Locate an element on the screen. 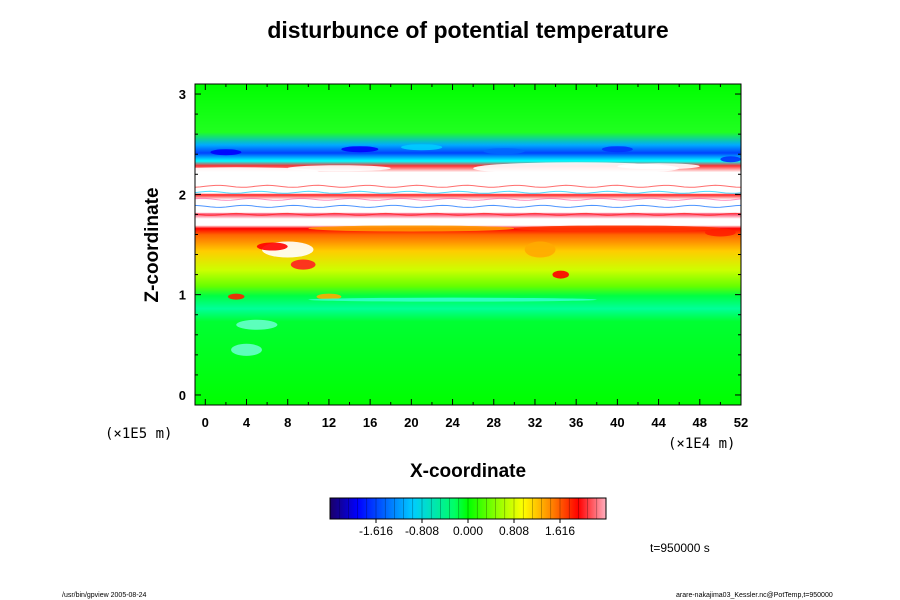  y-tick-label-2: 2 is located at coordinates (182, 194).